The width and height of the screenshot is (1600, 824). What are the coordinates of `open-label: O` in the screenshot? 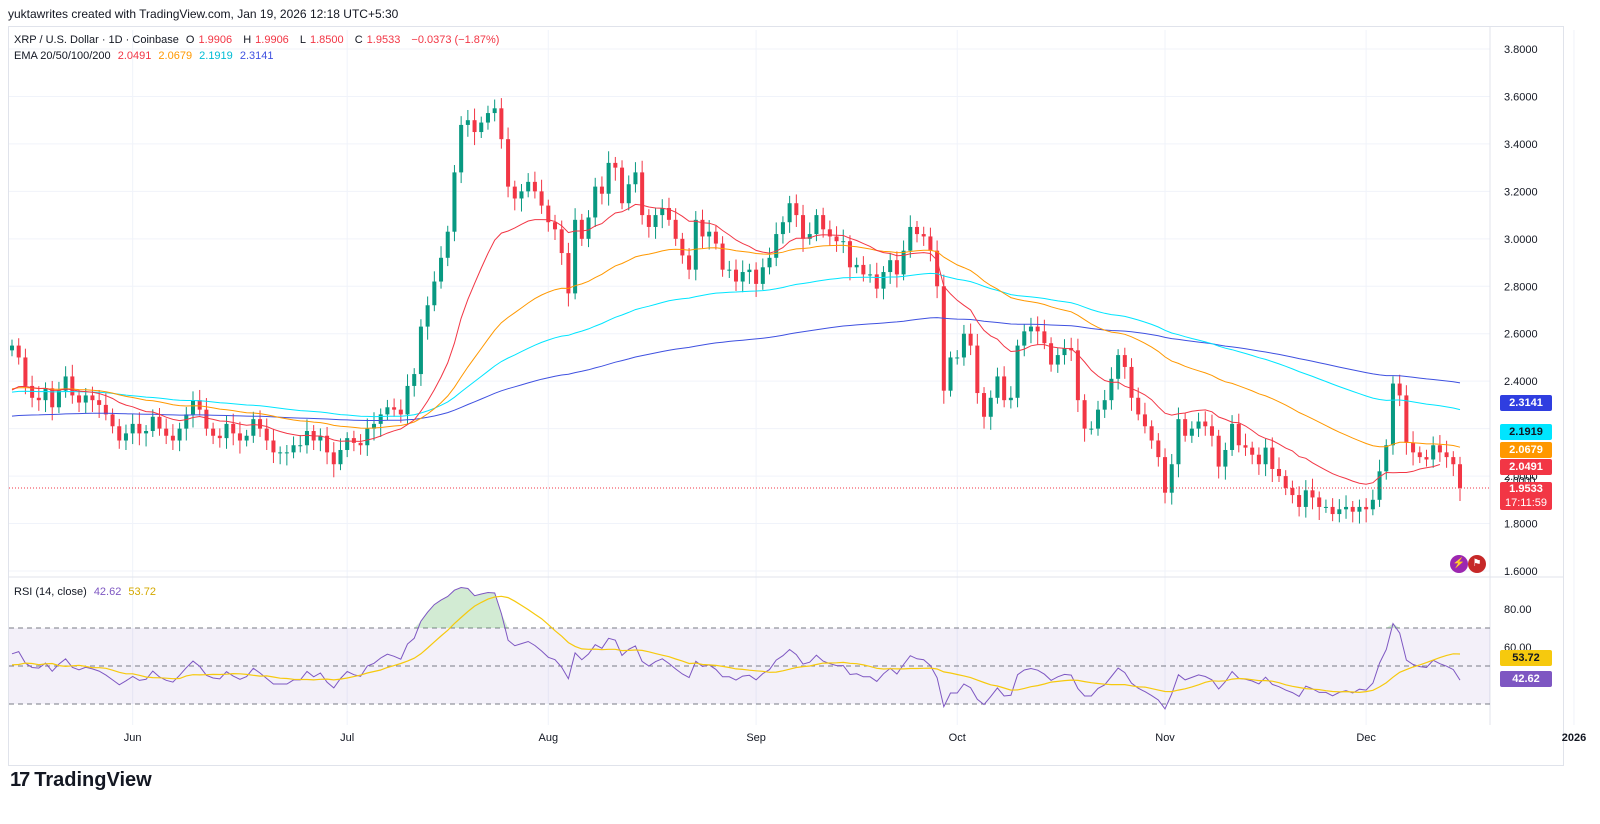 It's located at (190, 40).